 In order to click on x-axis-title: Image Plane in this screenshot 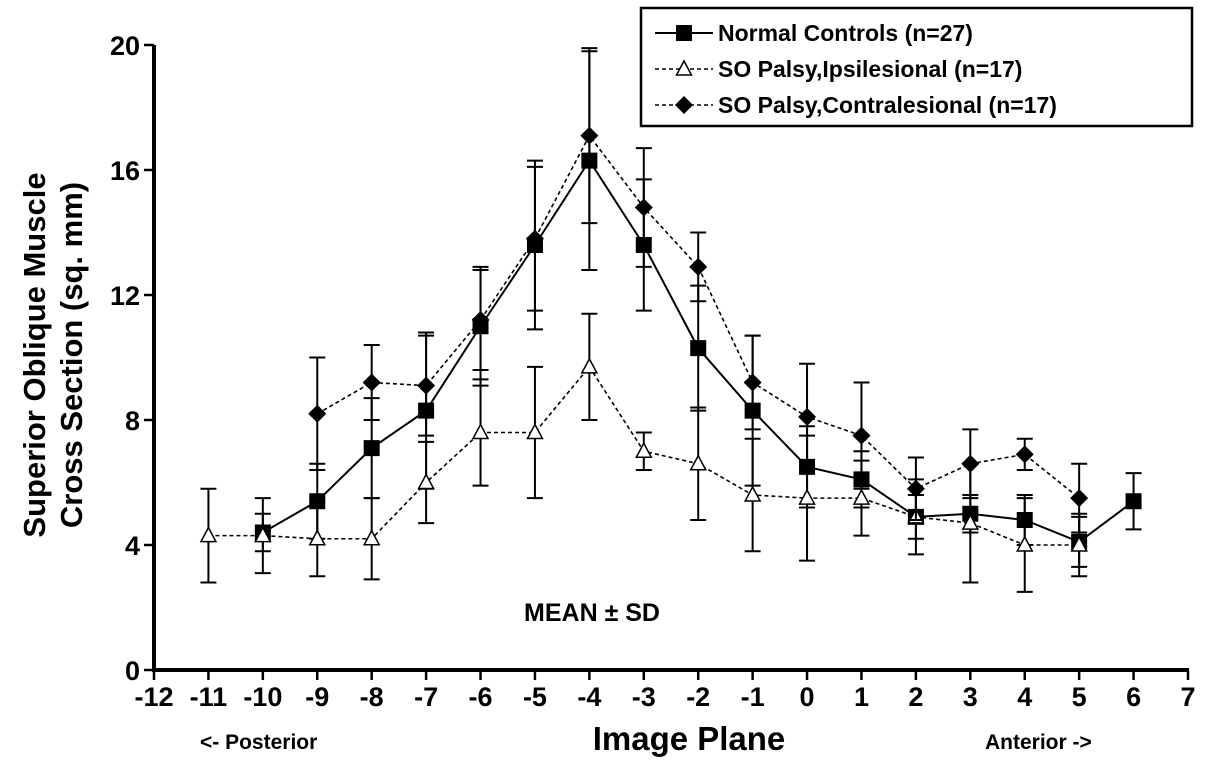, I will do `click(689, 738)`.